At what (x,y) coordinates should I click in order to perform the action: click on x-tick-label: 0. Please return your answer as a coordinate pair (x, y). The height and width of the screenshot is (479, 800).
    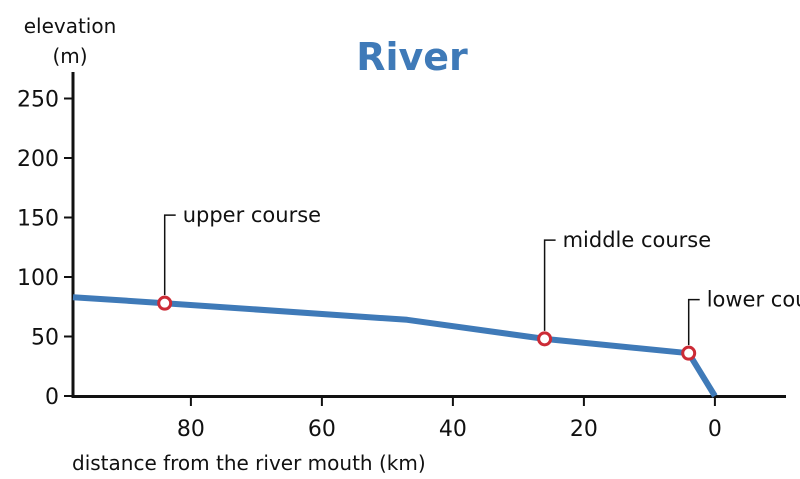
    Looking at the image, I should click on (715, 429).